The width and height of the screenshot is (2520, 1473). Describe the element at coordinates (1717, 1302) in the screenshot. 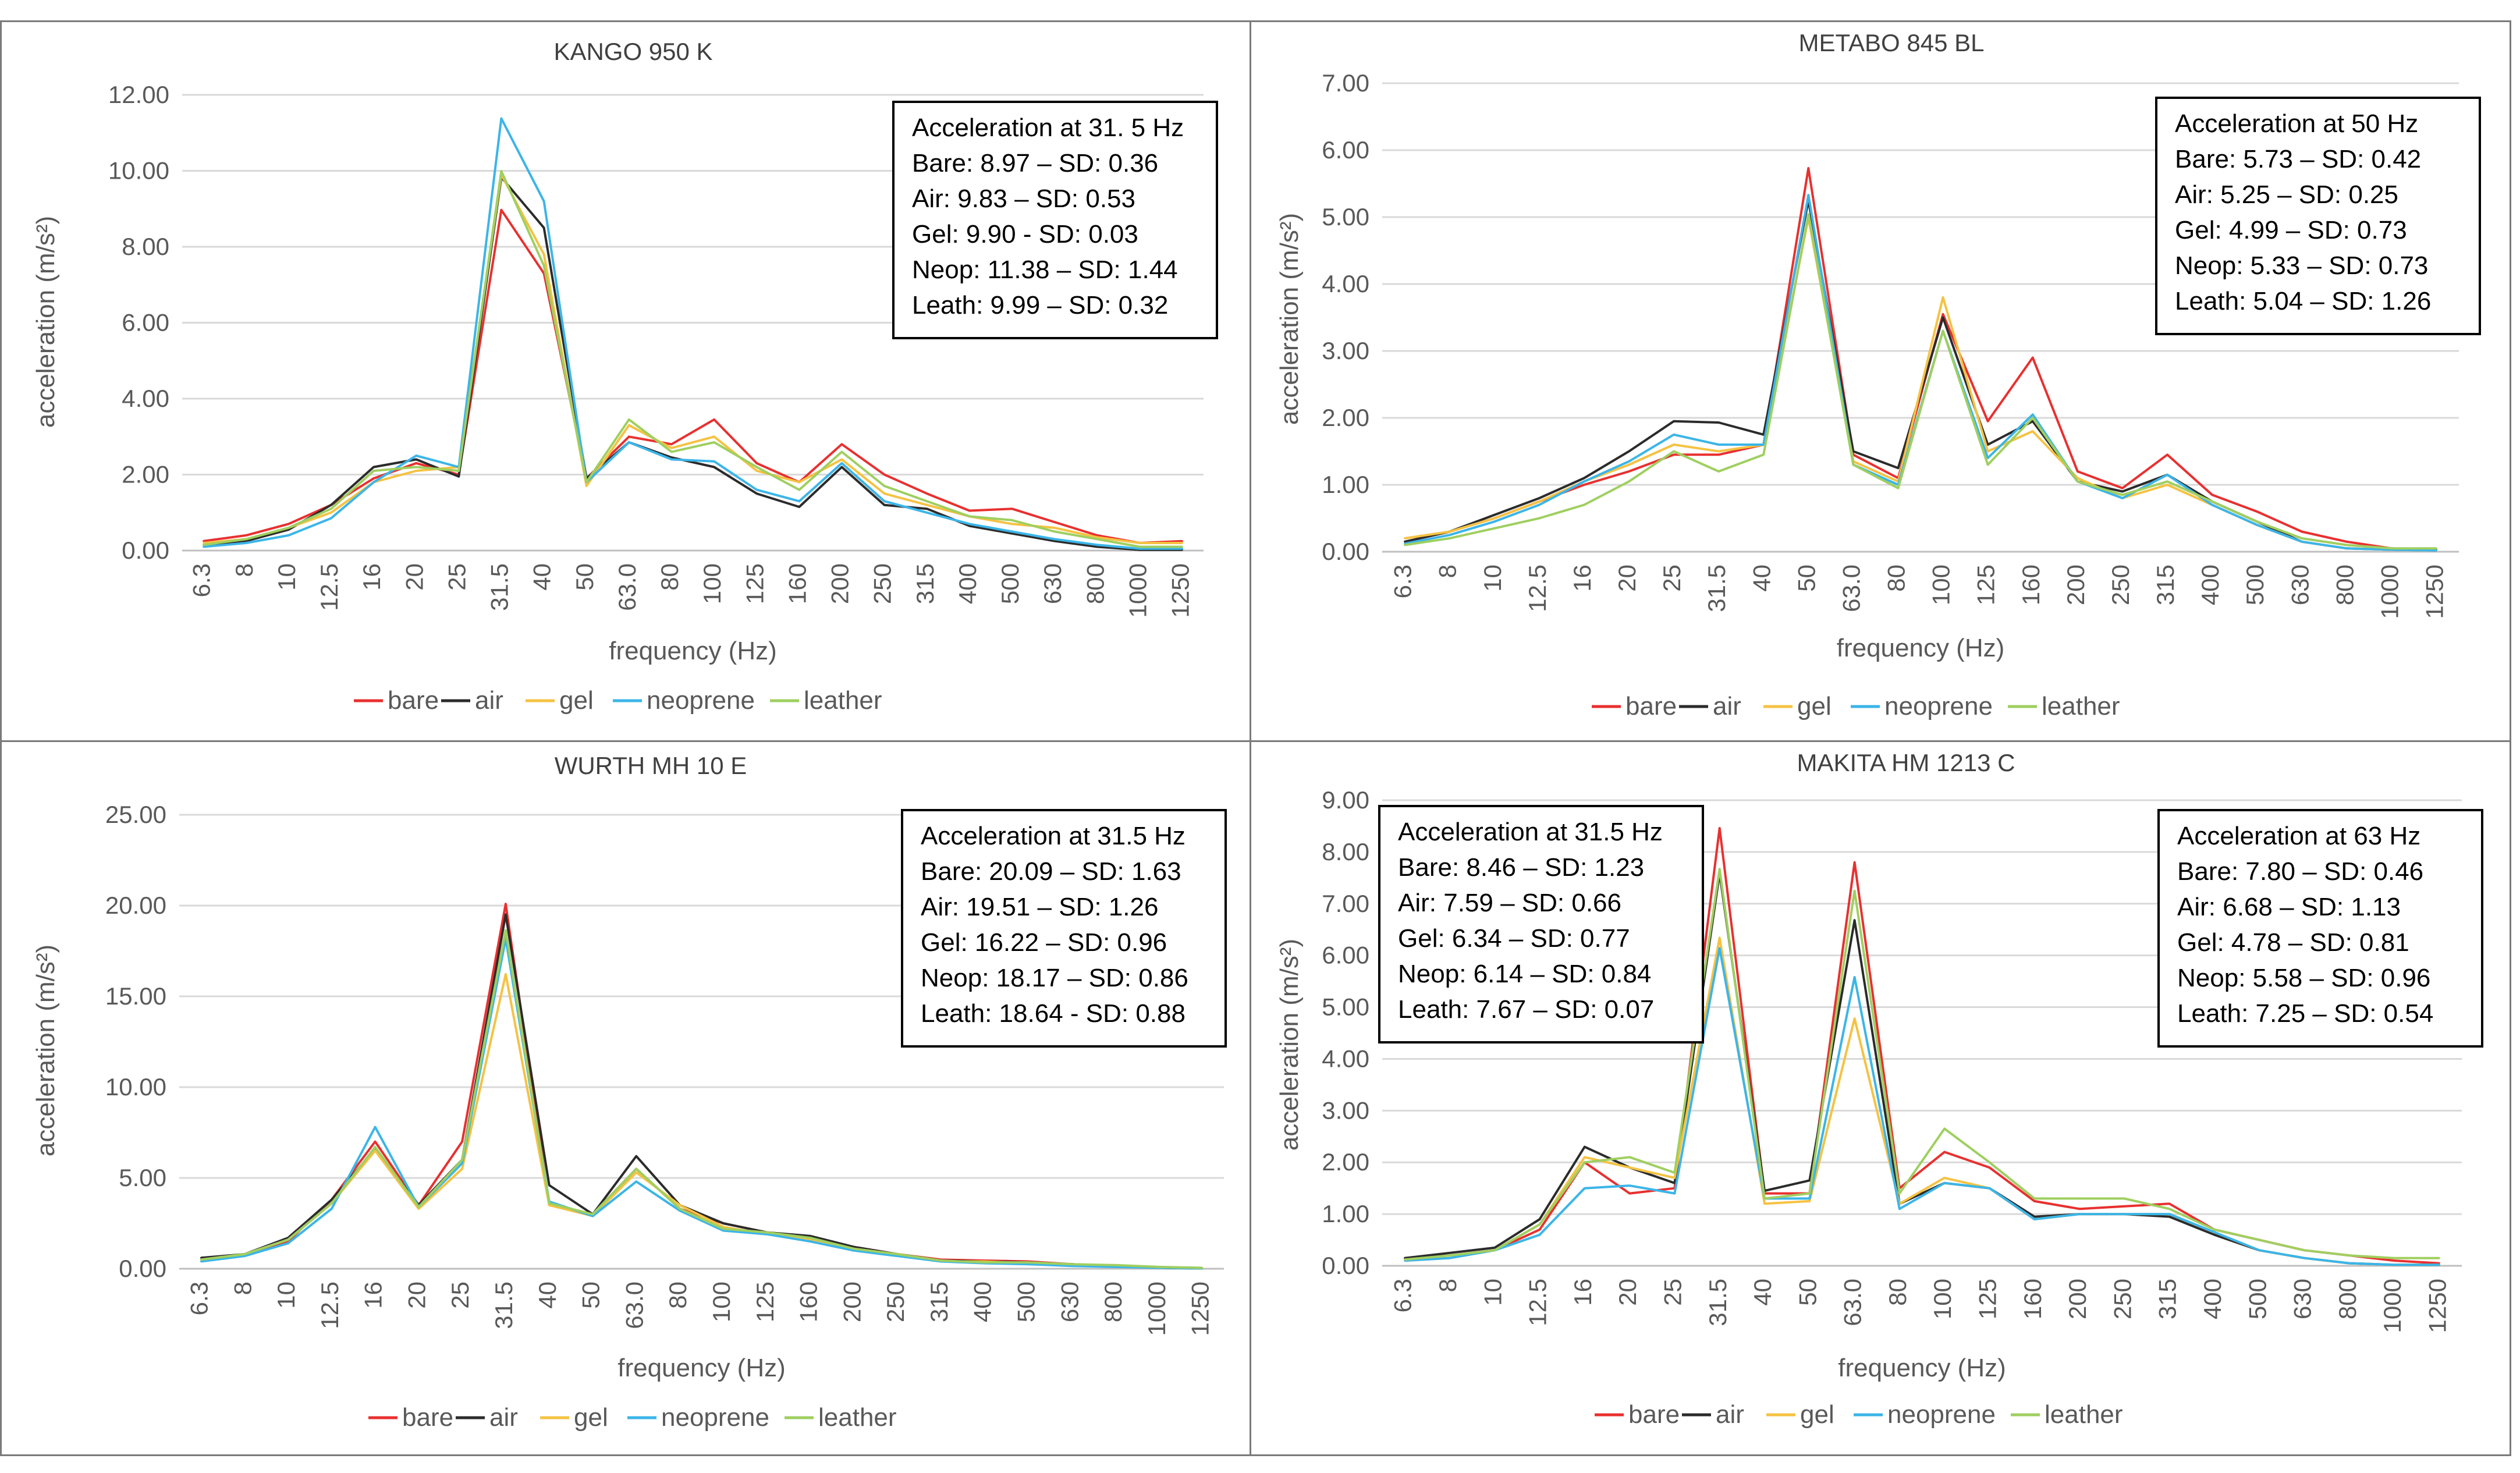

I see `x-tick-label: 31.5` at that location.